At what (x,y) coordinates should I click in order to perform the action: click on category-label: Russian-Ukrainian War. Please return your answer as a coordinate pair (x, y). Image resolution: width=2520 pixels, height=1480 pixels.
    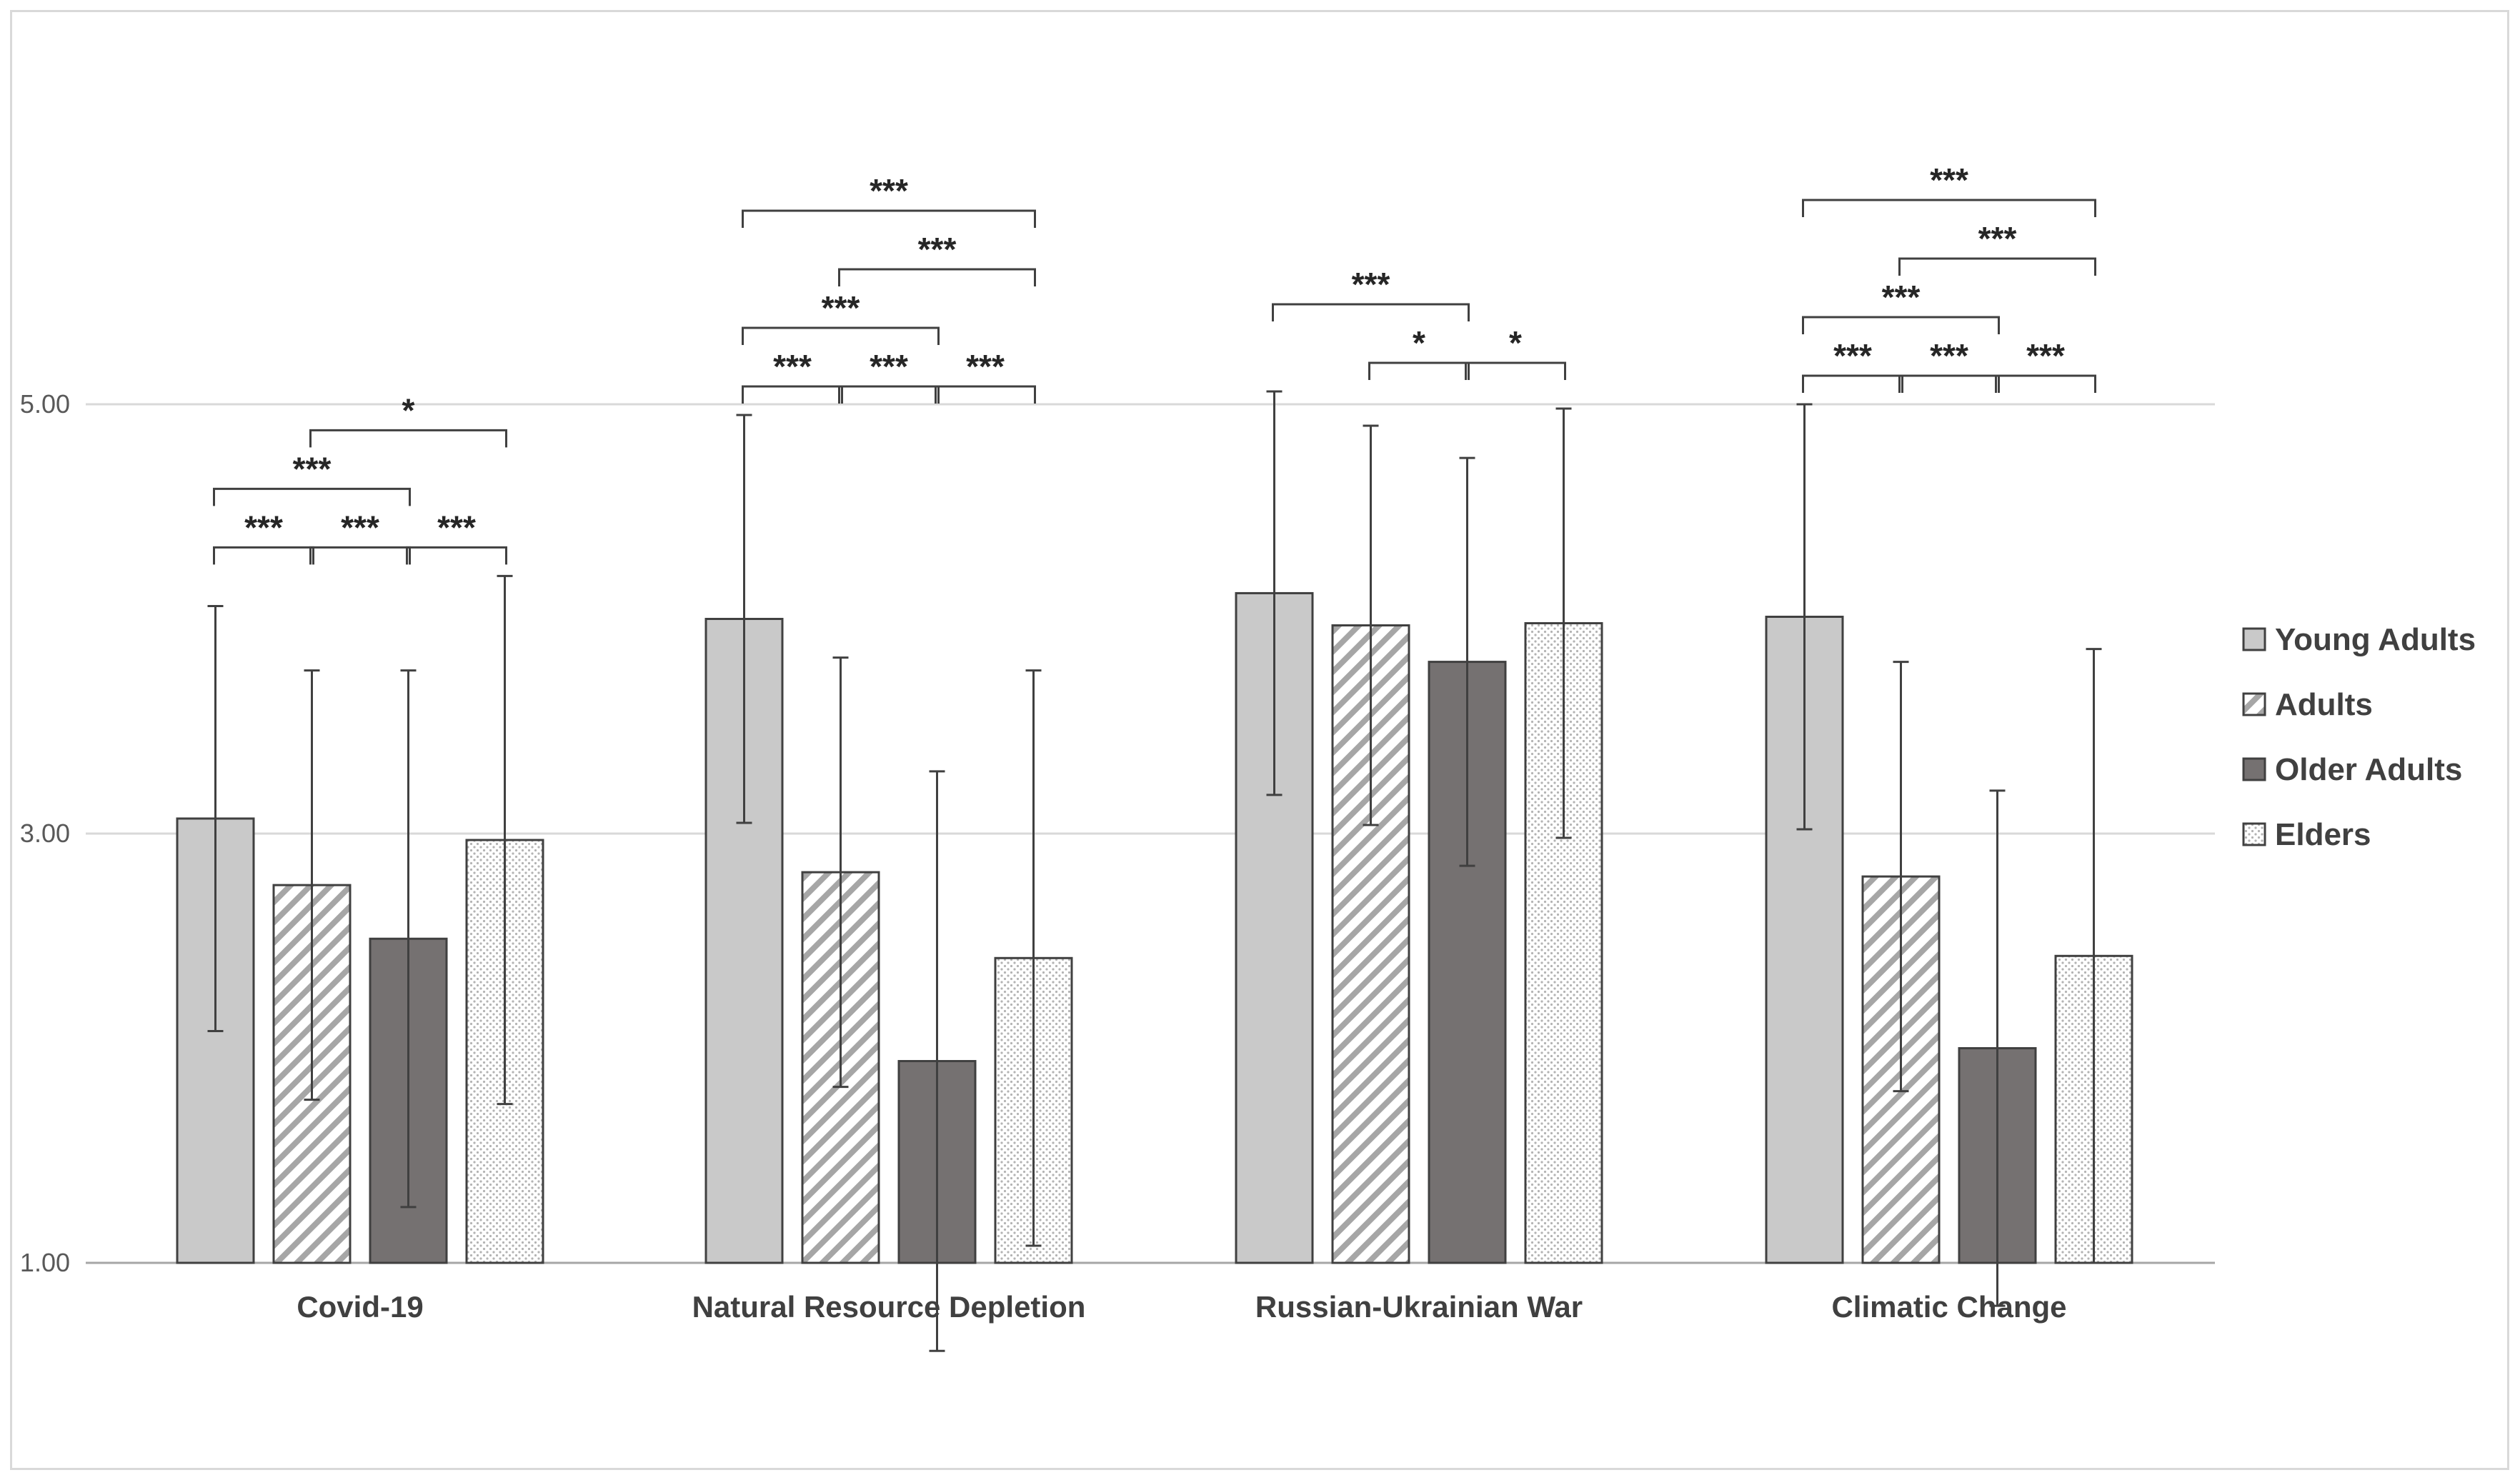
    Looking at the image, I should click on (1419, 1307).